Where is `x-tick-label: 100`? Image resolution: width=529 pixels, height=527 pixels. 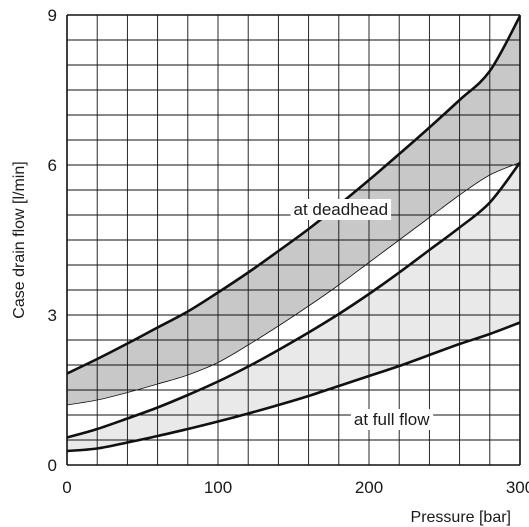 x-tick-label: 100 is located at coordinates (218, 487).